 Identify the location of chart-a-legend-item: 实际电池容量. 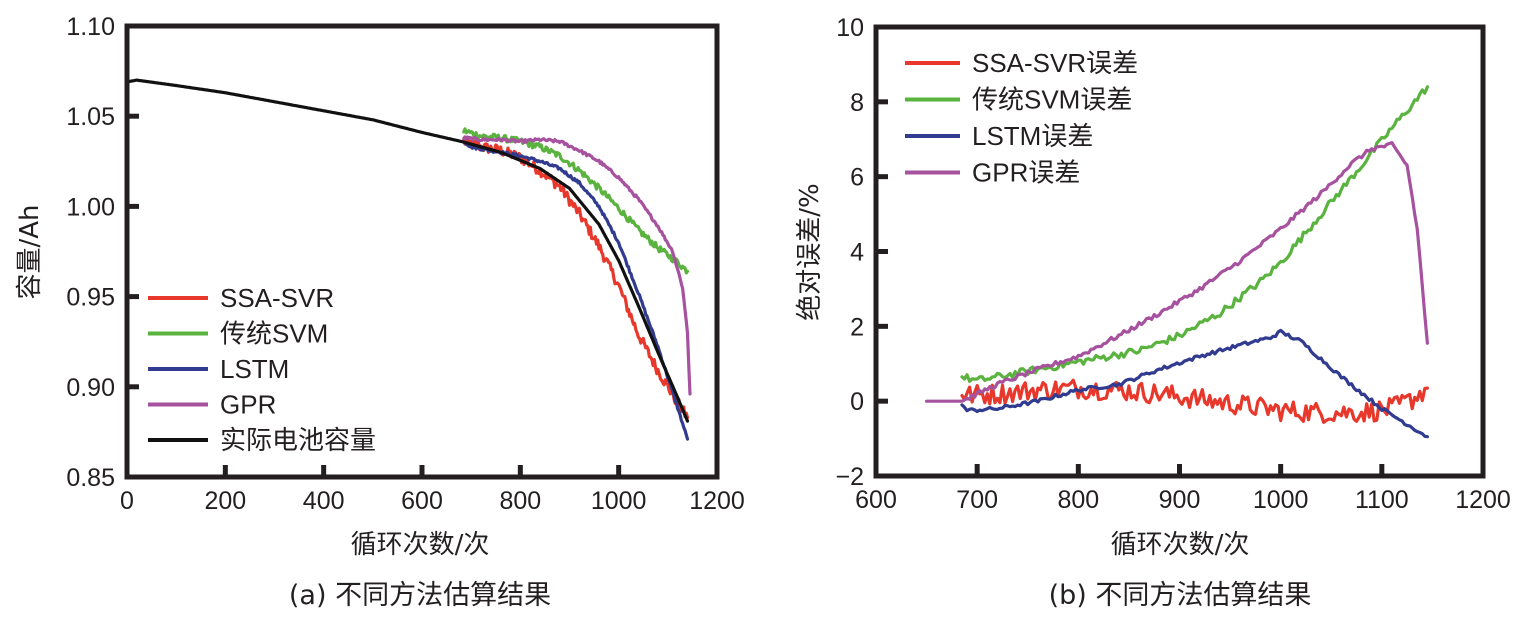
(262, 440).